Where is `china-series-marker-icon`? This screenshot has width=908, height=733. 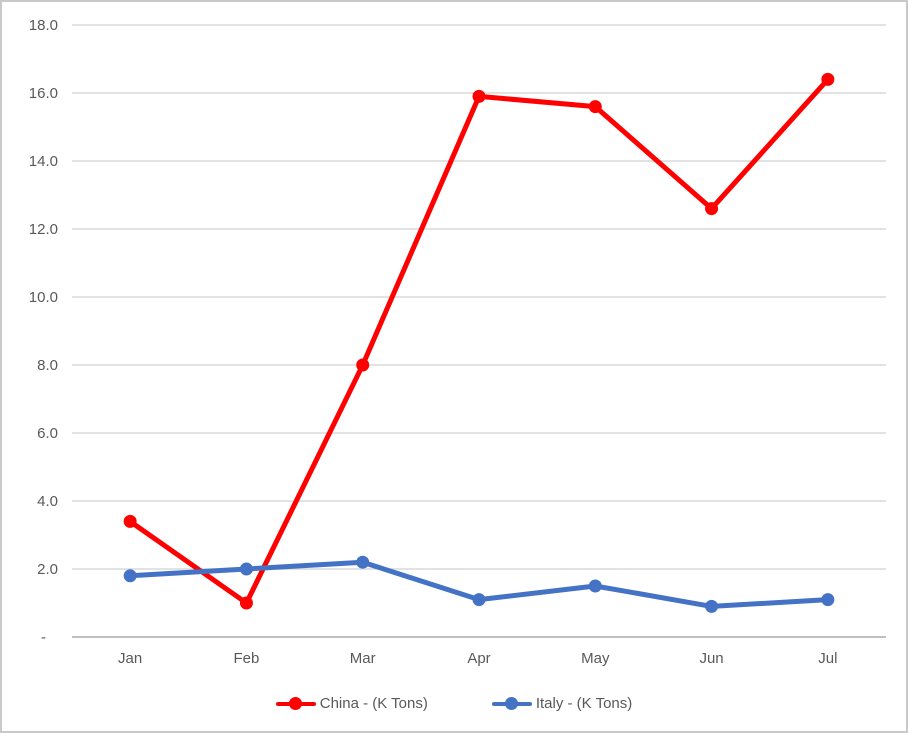
china-series-marker-icon is located at coordinates (295, 704).